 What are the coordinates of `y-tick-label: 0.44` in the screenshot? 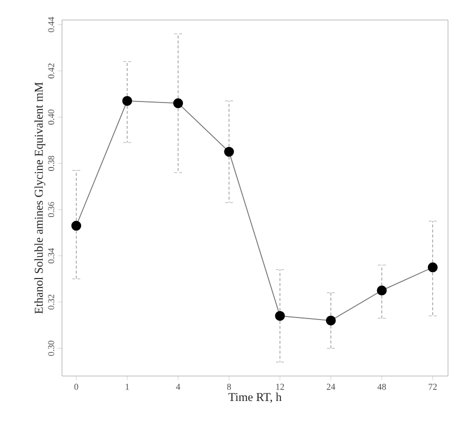 It's located at (51, 24).